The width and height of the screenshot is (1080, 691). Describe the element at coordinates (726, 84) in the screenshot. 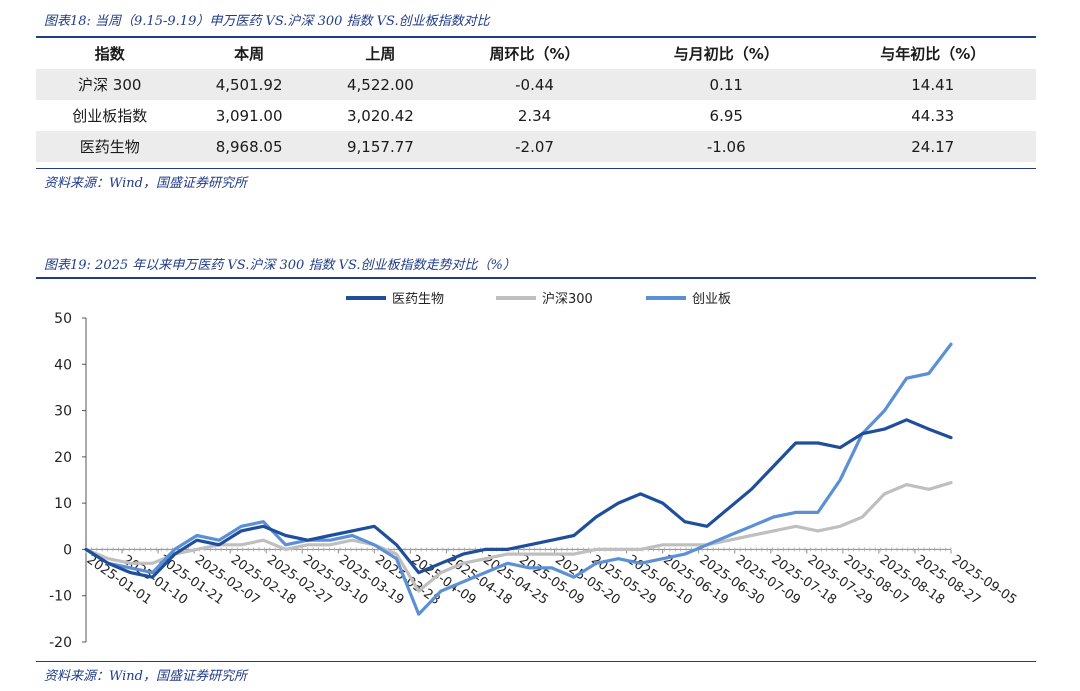

I see `cell-mtd: 0.11` at that location.